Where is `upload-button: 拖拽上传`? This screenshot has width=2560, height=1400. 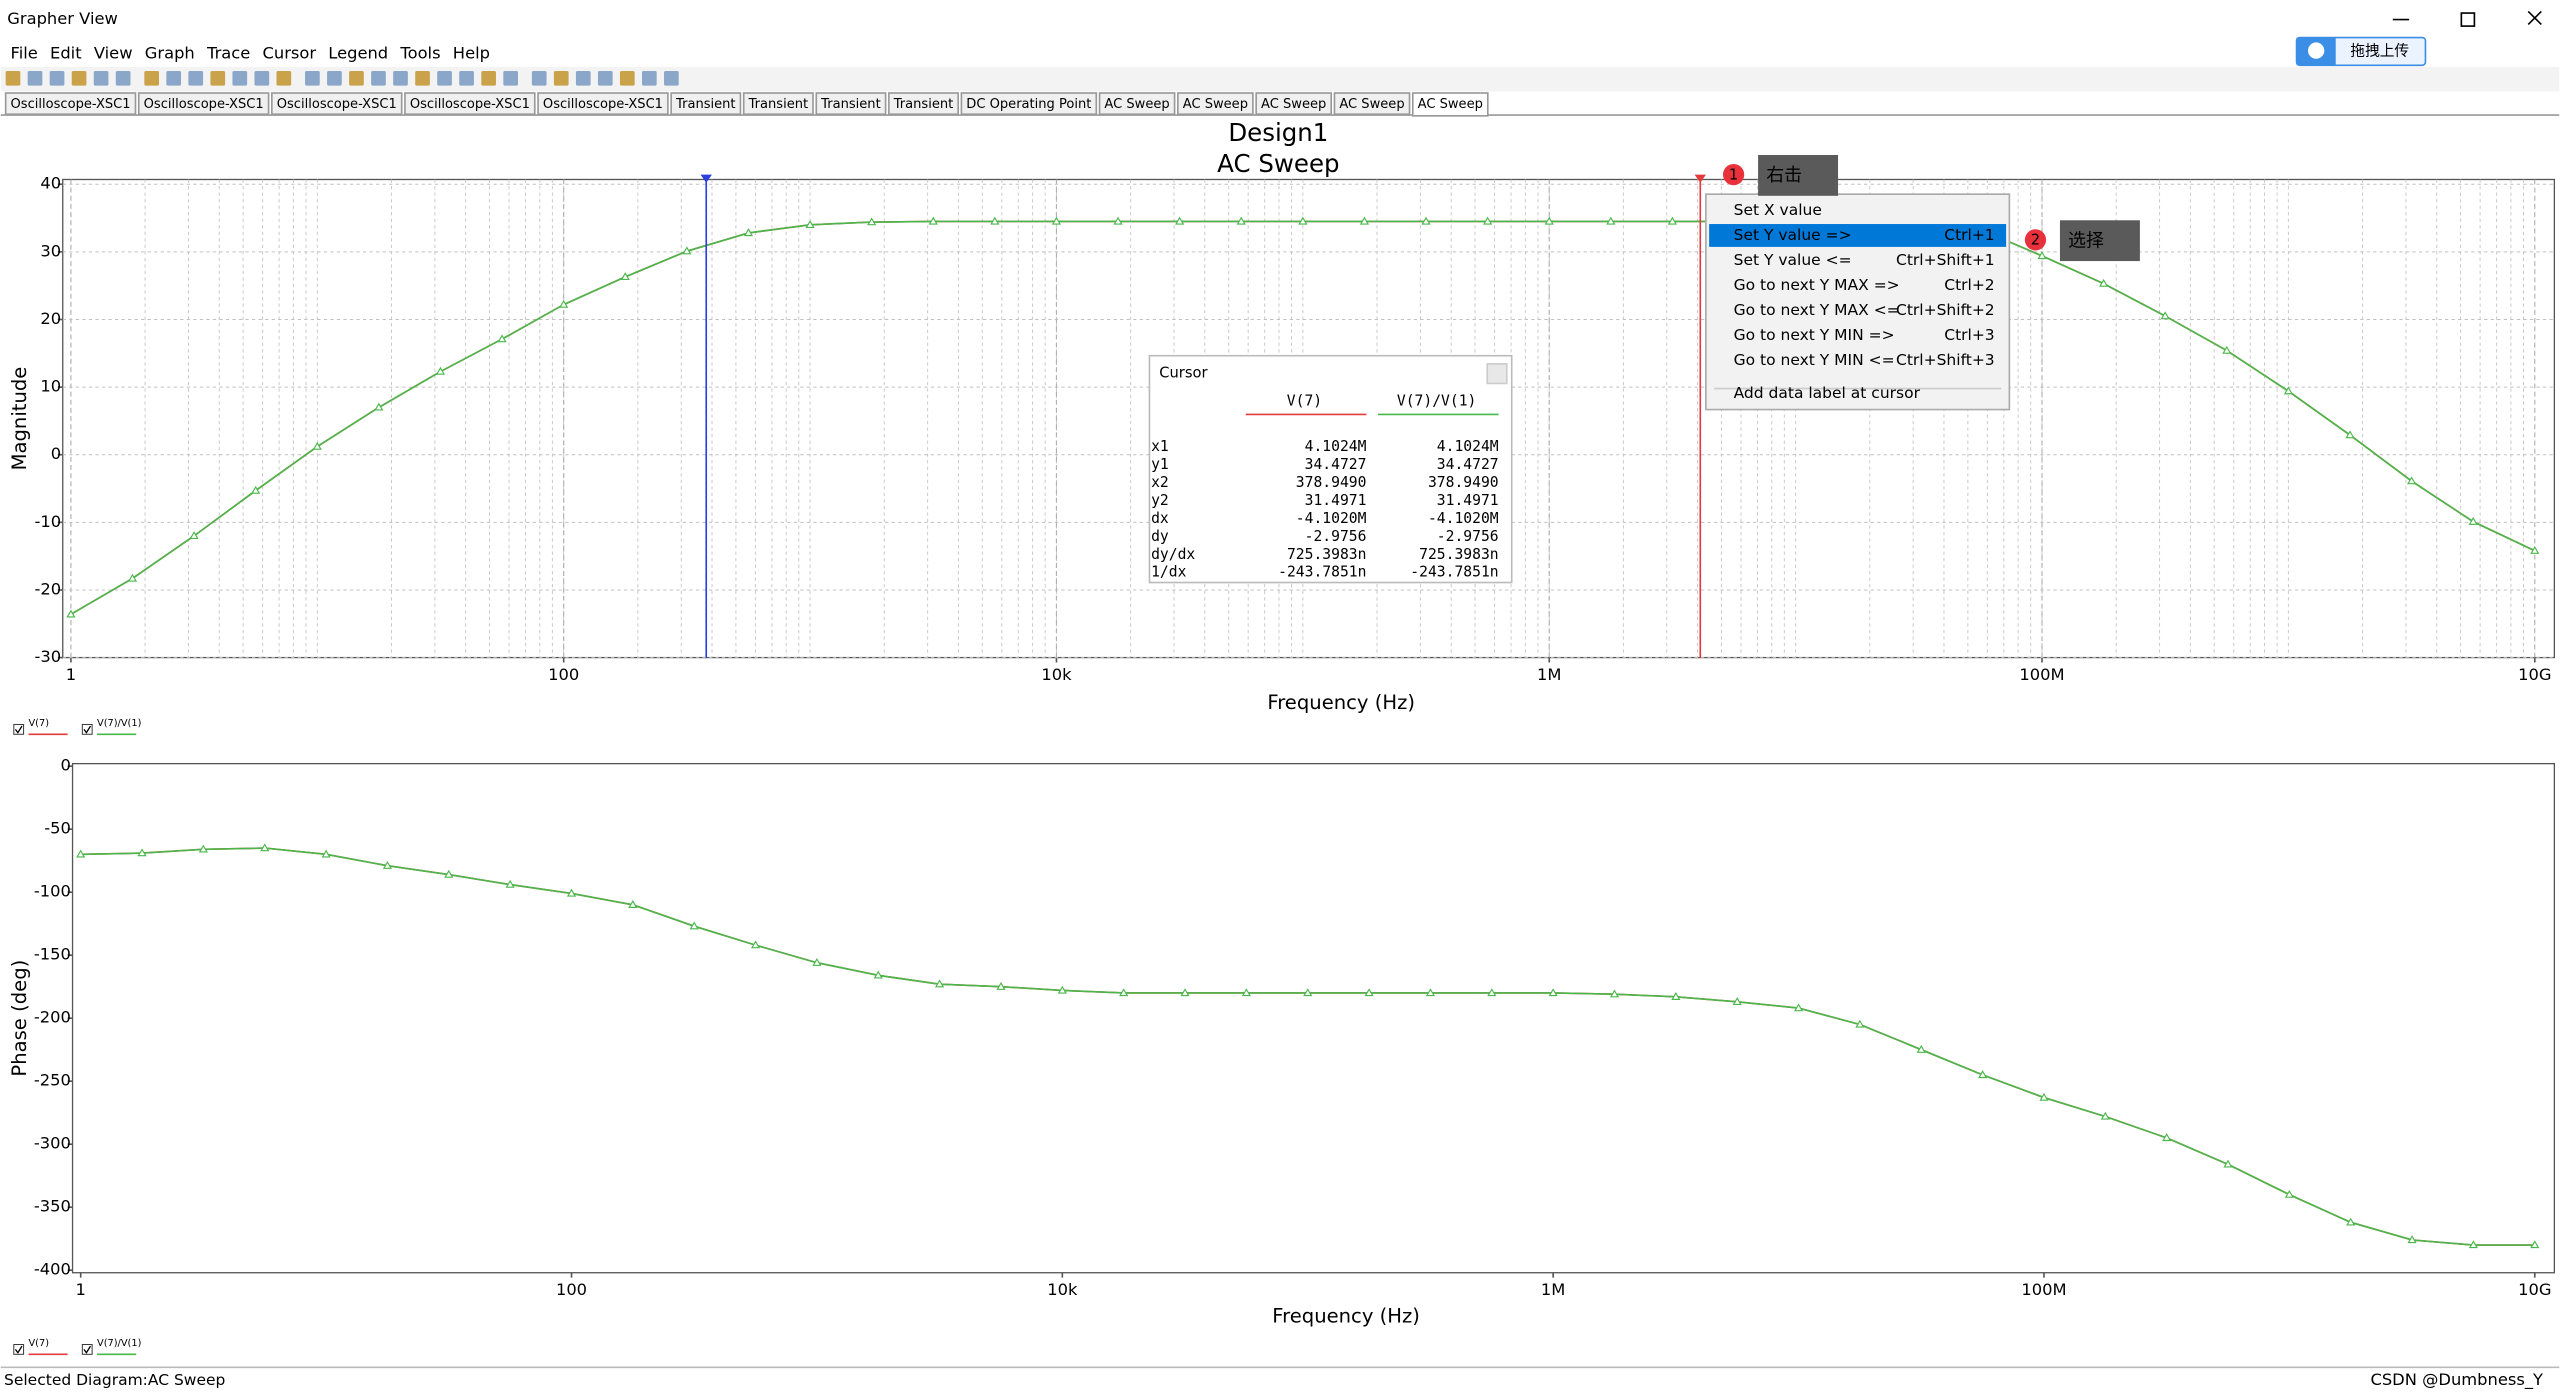 upload-button: 拖拽上传 is located at coordinates (2361, 51).